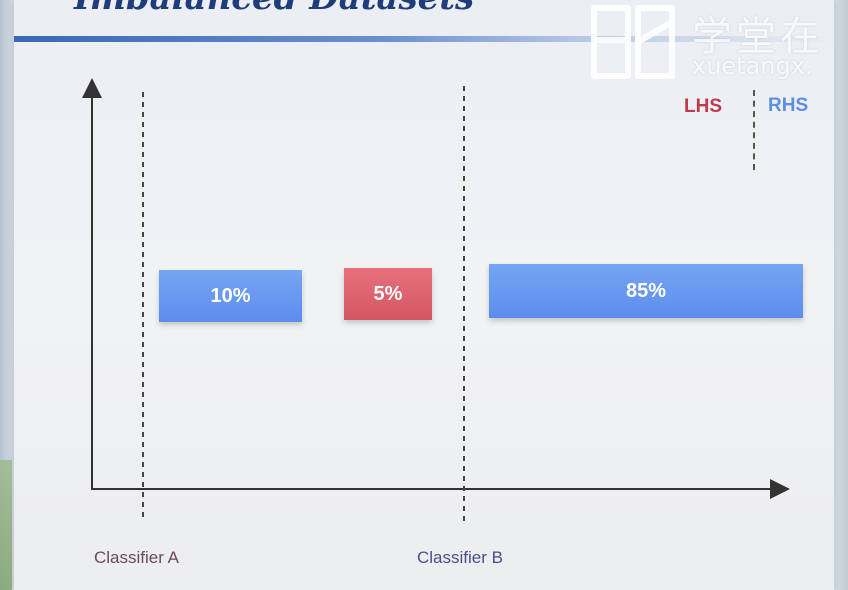 The width and height of the screenshot is (848, 590). I want to click on segment-label: 5%, so click(388, 293).